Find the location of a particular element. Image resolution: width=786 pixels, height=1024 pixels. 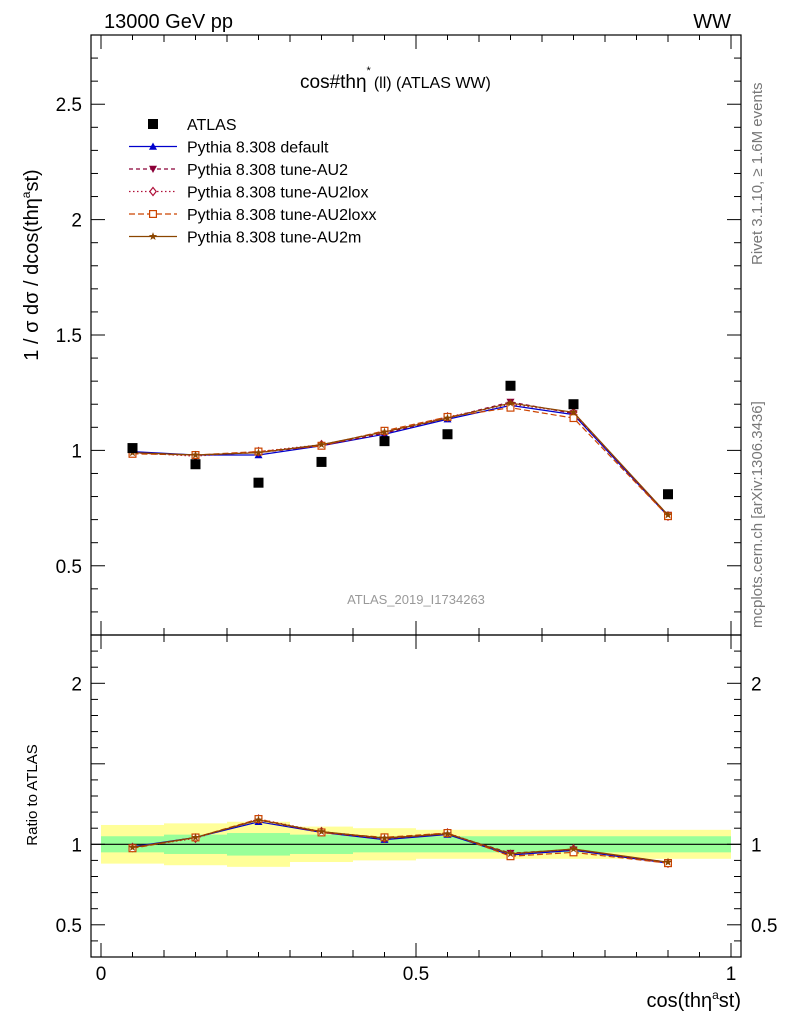

x-tick-label: 1 is located at coordinates (731, 974).